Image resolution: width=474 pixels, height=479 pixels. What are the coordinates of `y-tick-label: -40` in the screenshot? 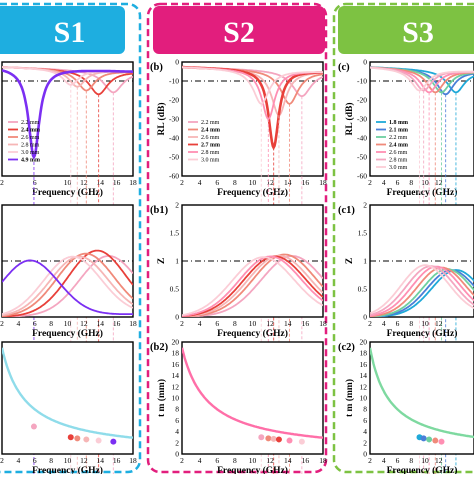 It's located at (362, 138).